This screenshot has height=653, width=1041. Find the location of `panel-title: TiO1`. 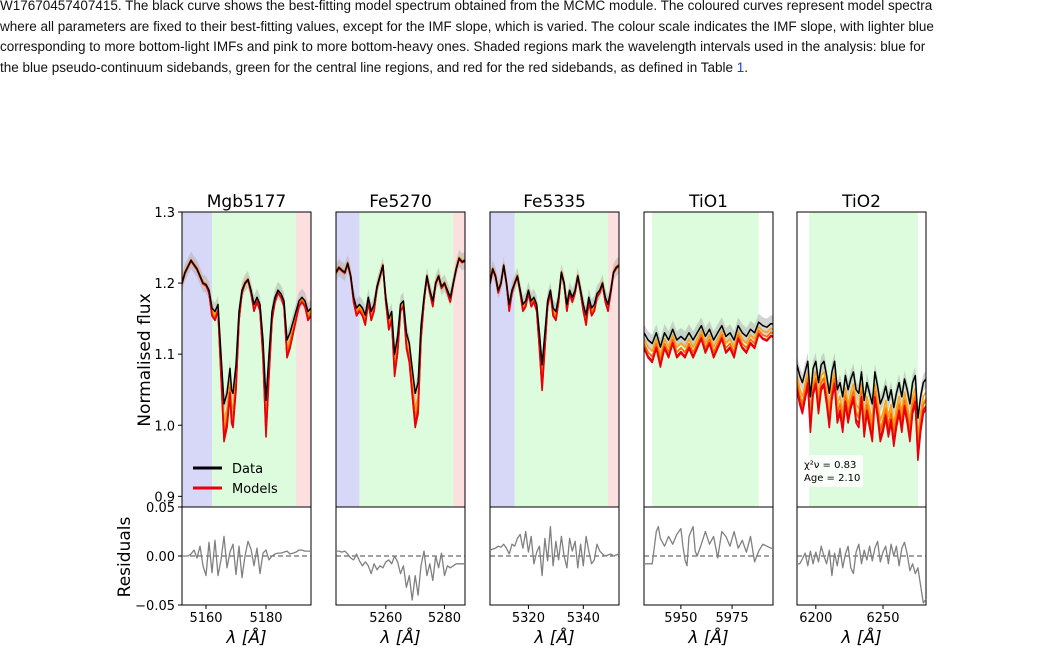

panel-title: TiO1 is located at coordinates (708, 202).